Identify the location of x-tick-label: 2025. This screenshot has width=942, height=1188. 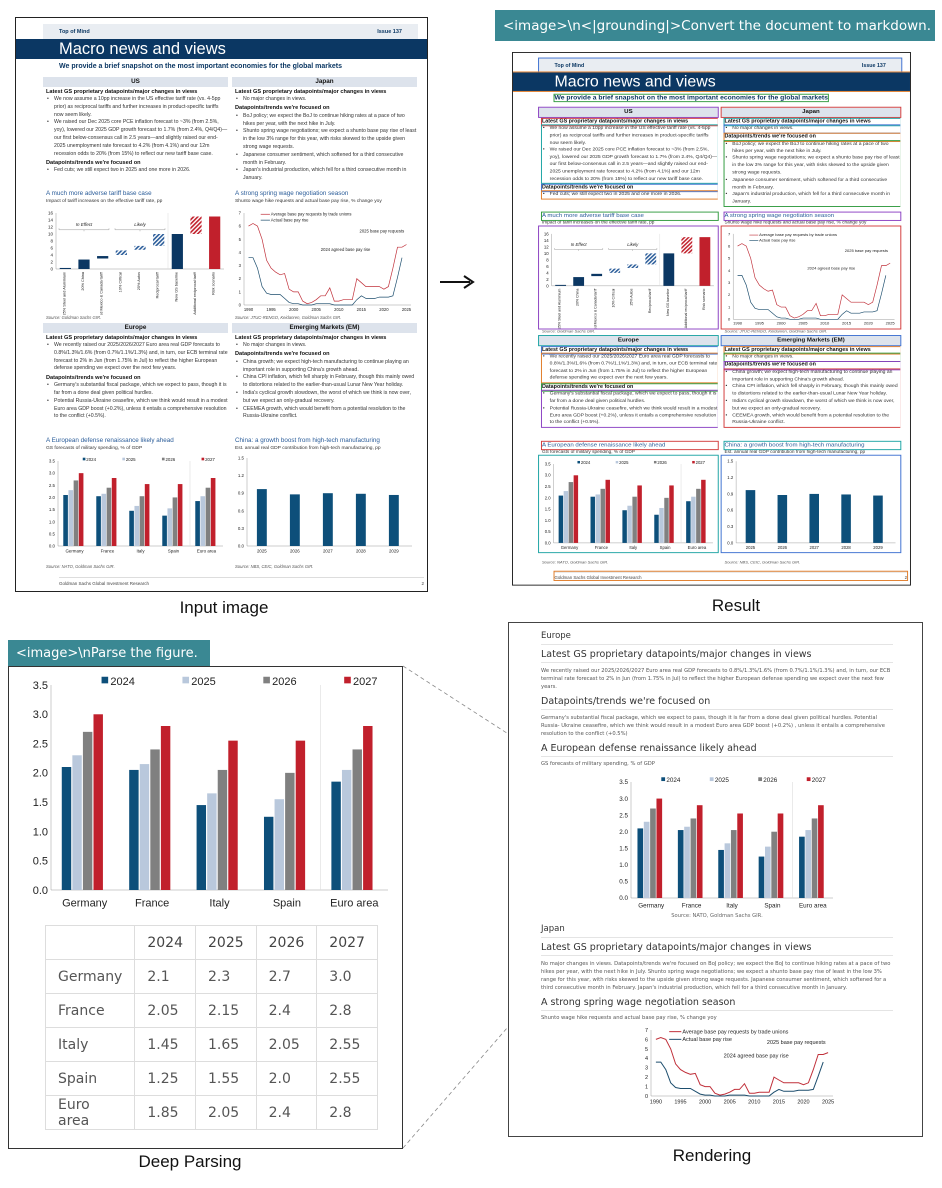
(262, 551).